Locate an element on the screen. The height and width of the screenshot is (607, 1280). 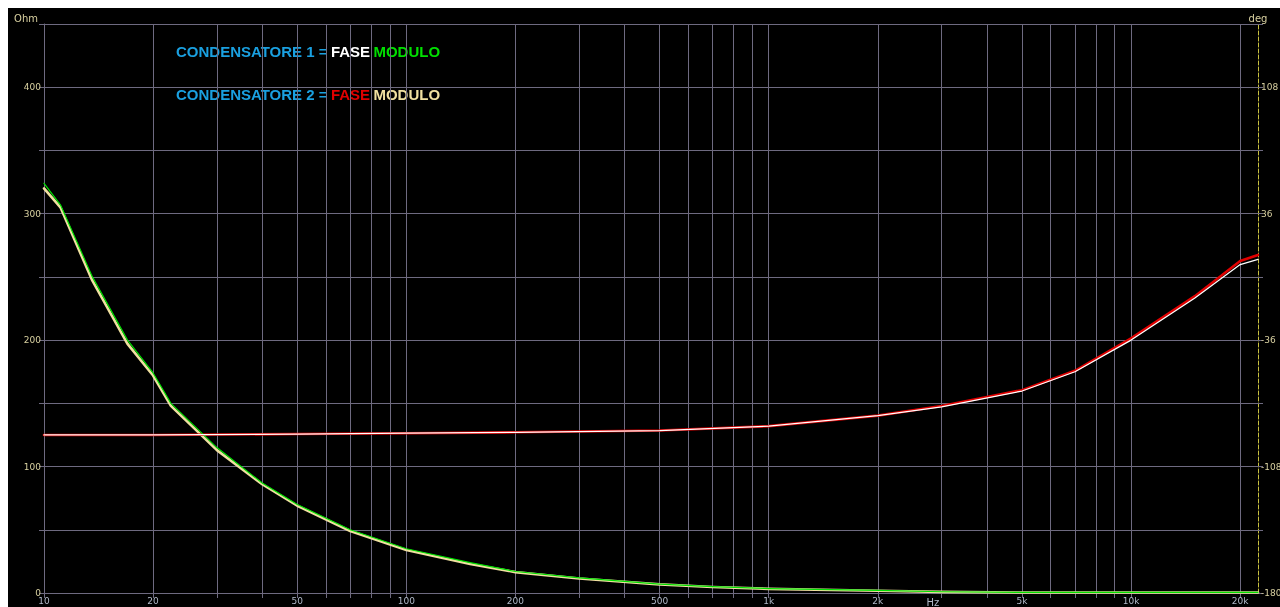
x-tick-label: 1k is located at coordinates (769, 600).